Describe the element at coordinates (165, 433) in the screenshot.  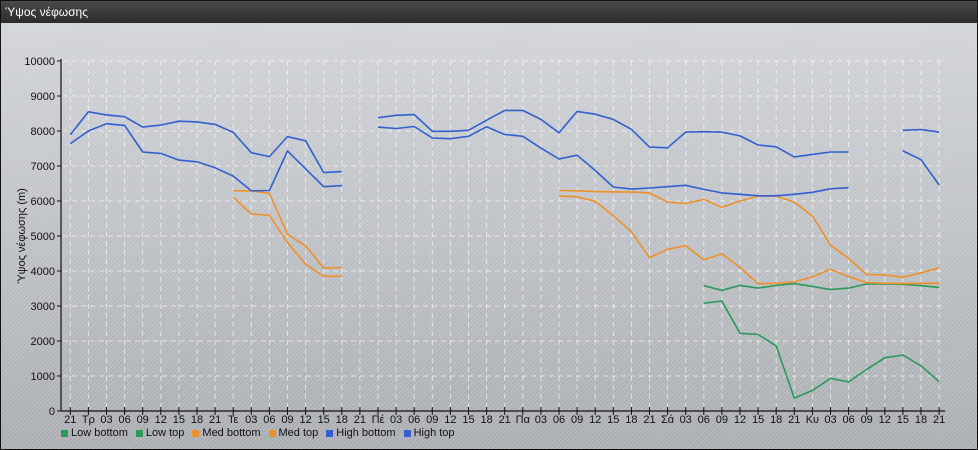
I see `legend-label: Low top` at that location.